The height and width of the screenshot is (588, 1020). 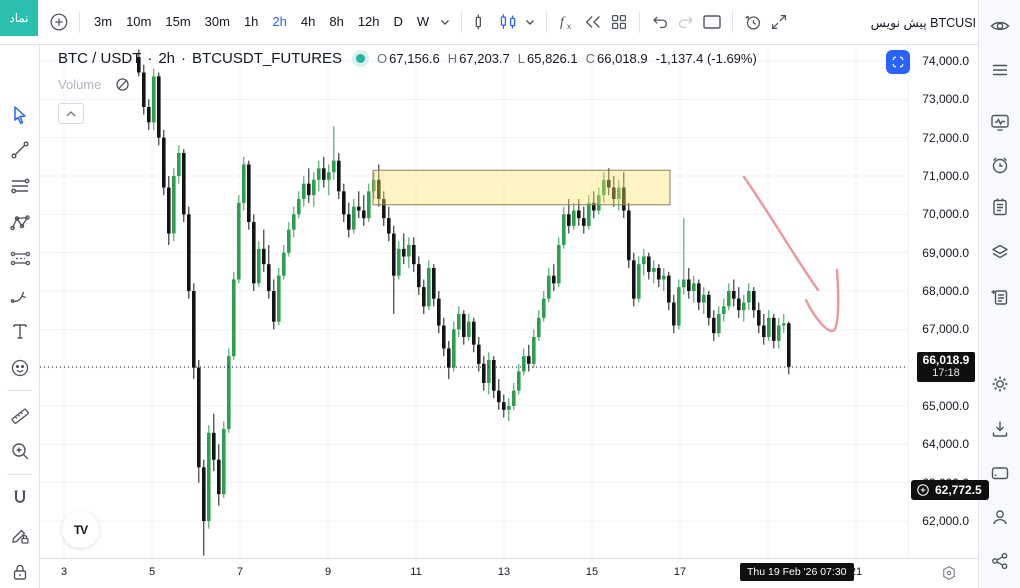 What do you see at coordinates (484, 58) in the screenshot?
I see `high-value: 67,203.7` at bounding box center [484, 58].